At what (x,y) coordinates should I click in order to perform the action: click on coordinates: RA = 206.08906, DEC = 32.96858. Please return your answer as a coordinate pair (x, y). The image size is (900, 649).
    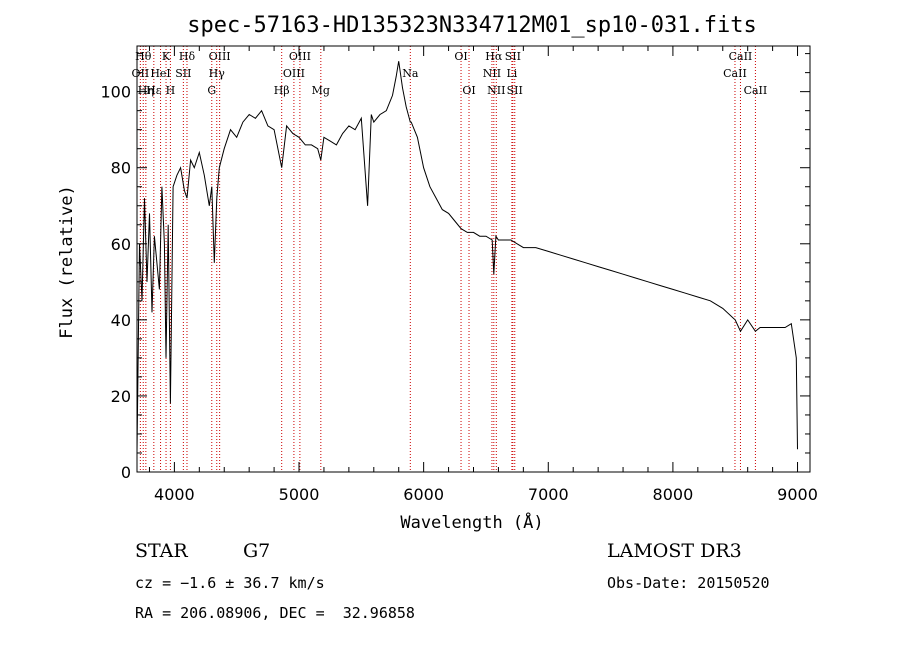
    Looking at the image, I should click on (275, 613).